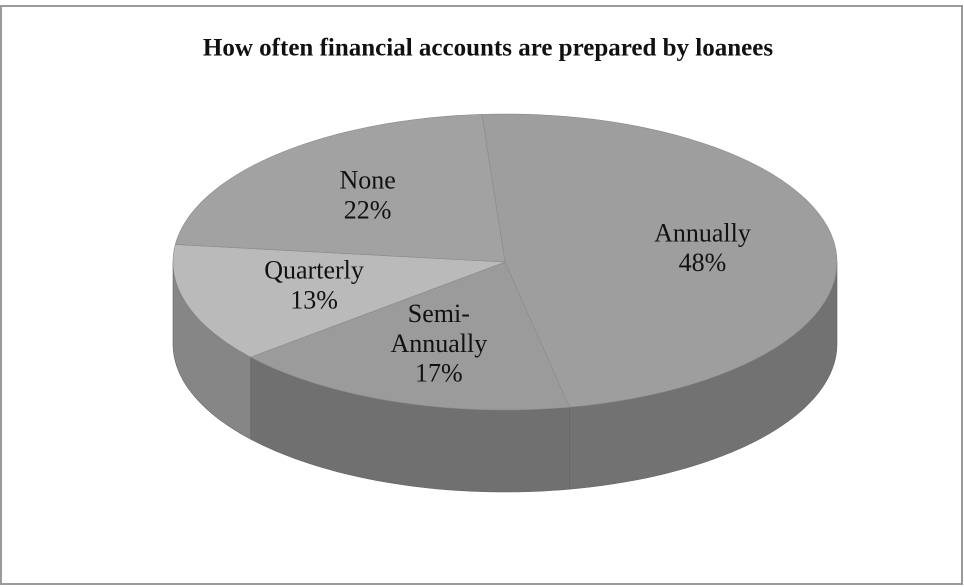 The width and height of the screenshot is (964, 587). Describe the element at coordinates (368, 210) in the screenshot. I see `slice-value-label: 22%` at that location.